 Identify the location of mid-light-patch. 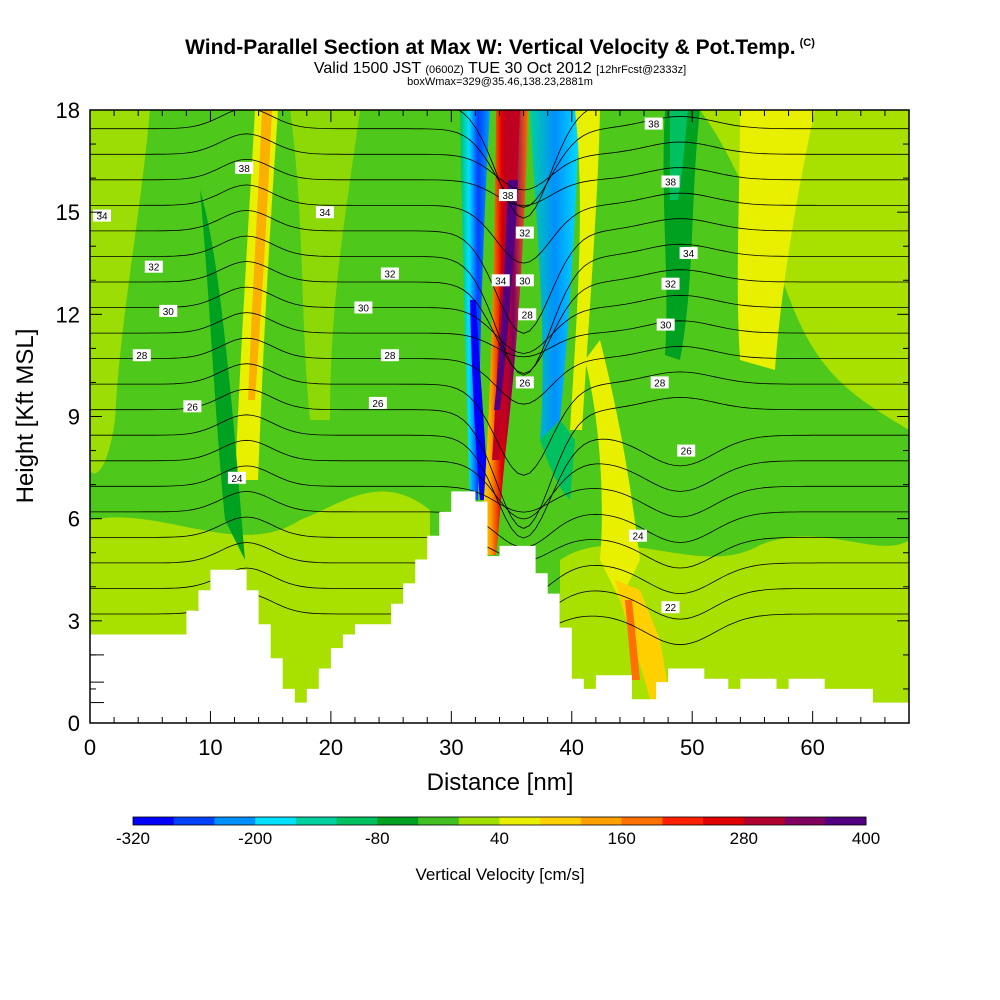
(325, 265).